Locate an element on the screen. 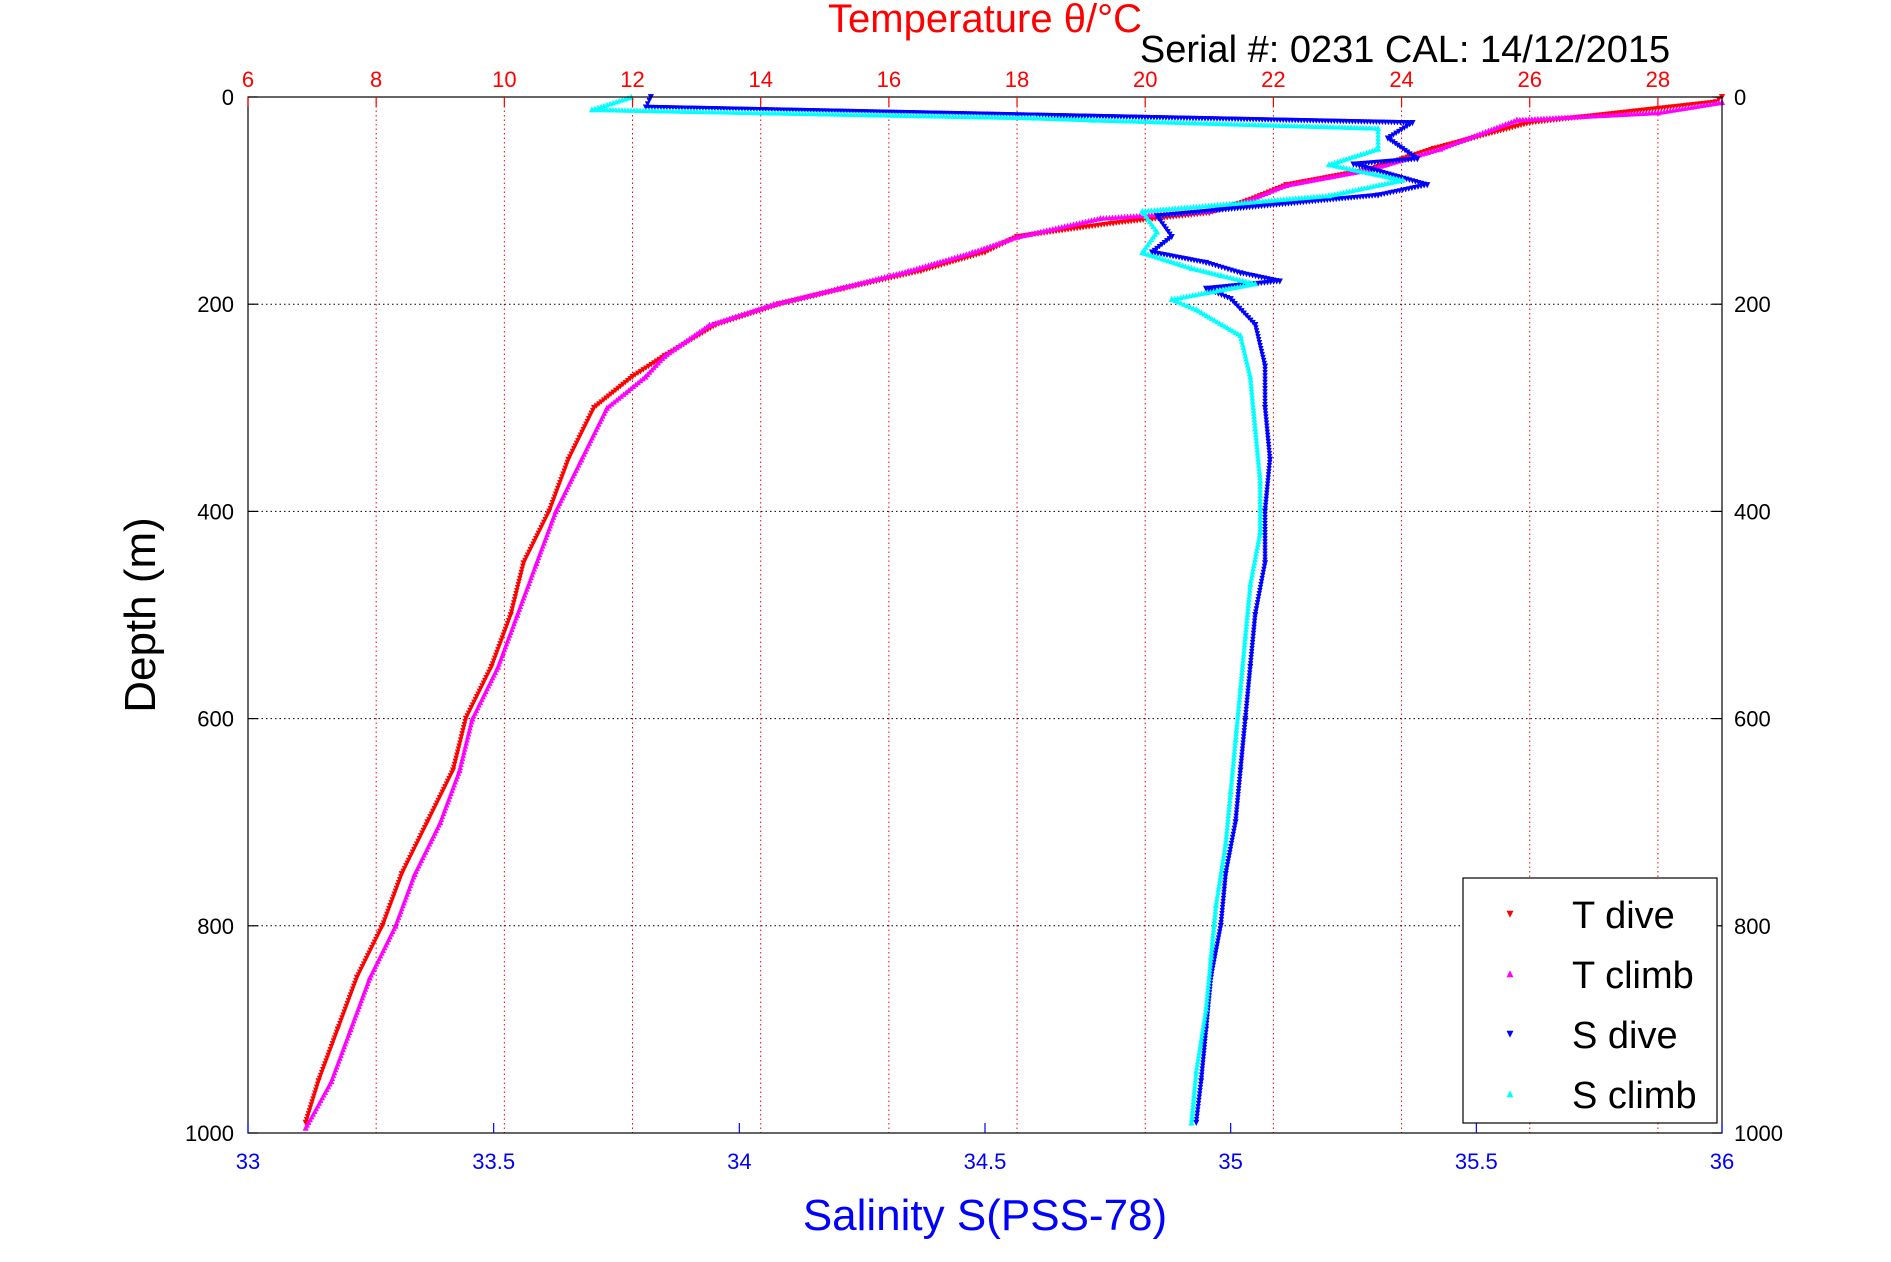 This screenshot has height=1262, width=1891. salinity-tick-label: 34.5 is located at coordinates (985, 1161).